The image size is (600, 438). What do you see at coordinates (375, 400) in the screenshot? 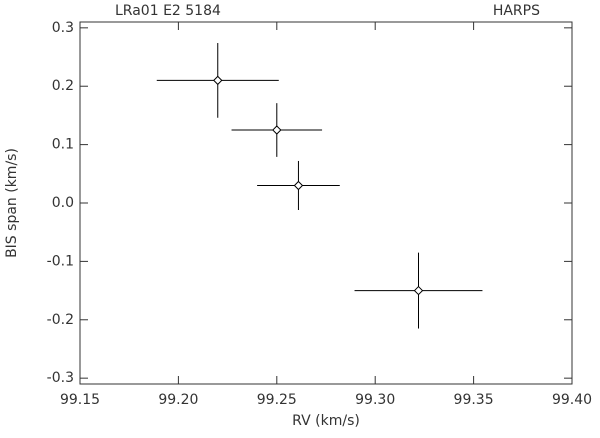
I see `x-tick-label: 99.30` at bounding box center [375, 400].